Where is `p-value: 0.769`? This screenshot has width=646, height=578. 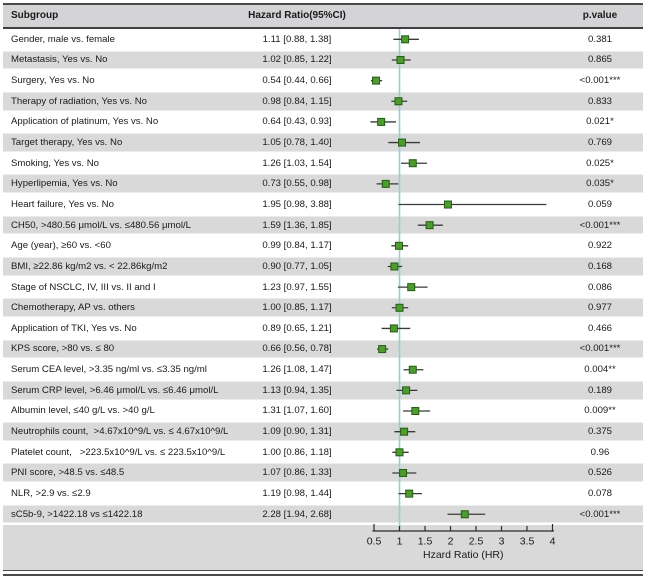
p-value: 0.769 is located at coordinates (599, 143).